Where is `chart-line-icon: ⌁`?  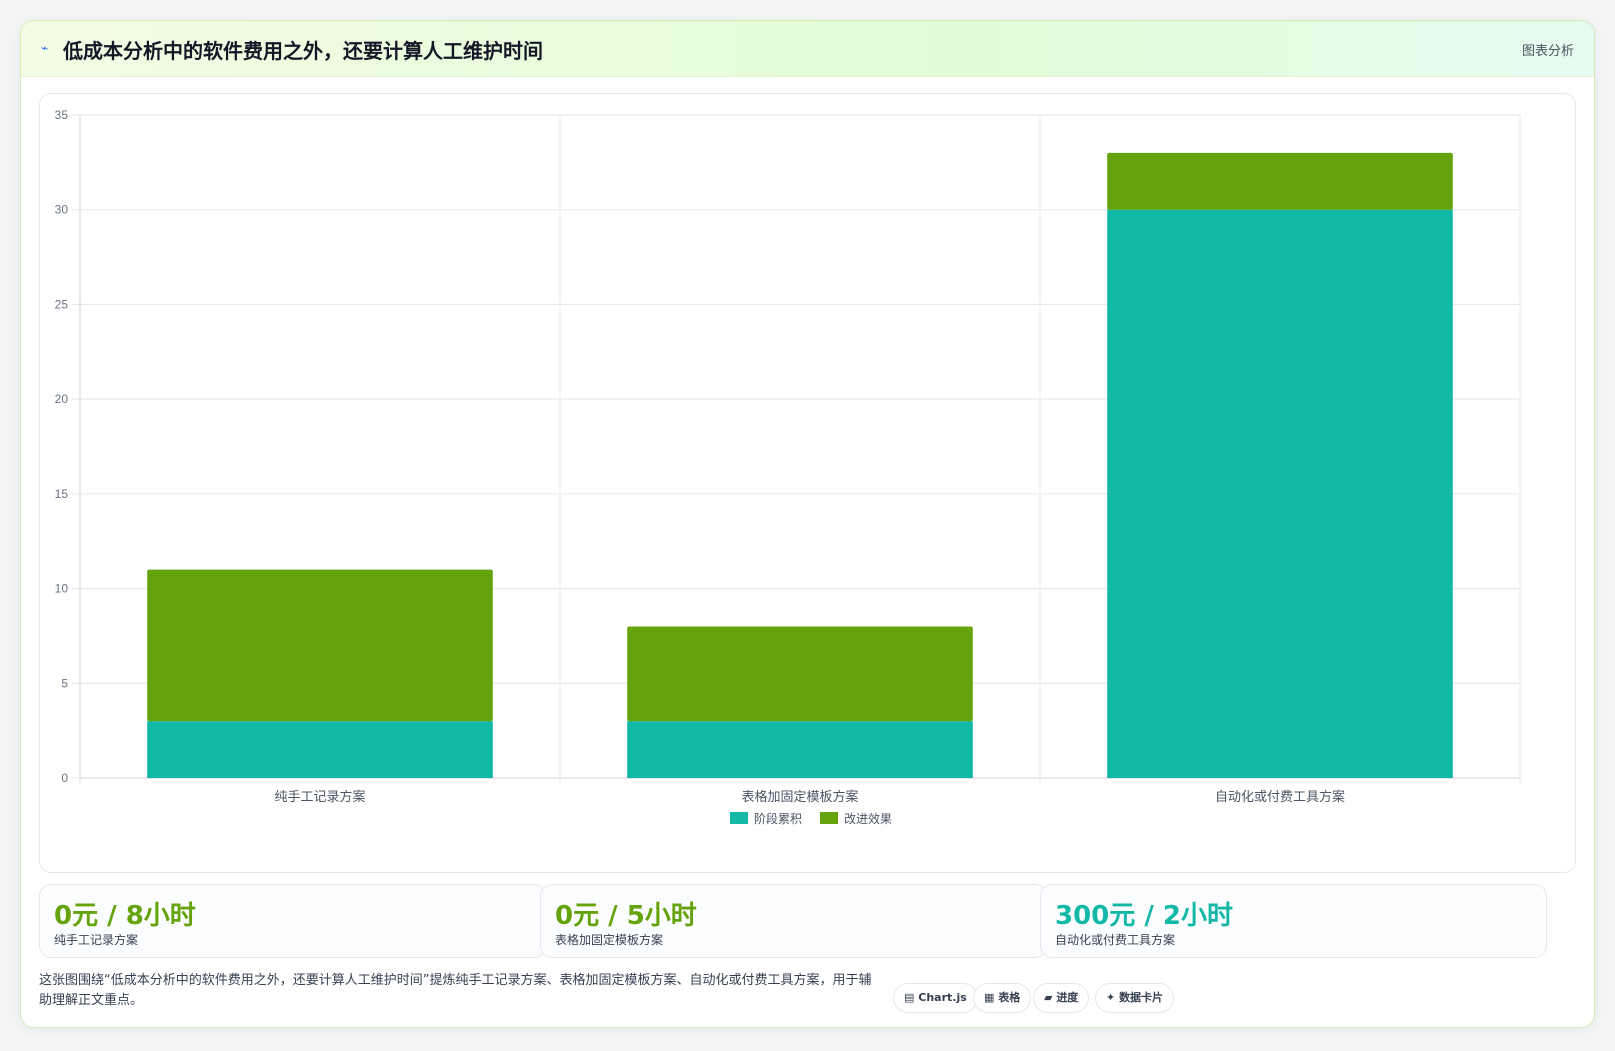
chart-line-icon: ⌁ is located at coordinates (45, 48).